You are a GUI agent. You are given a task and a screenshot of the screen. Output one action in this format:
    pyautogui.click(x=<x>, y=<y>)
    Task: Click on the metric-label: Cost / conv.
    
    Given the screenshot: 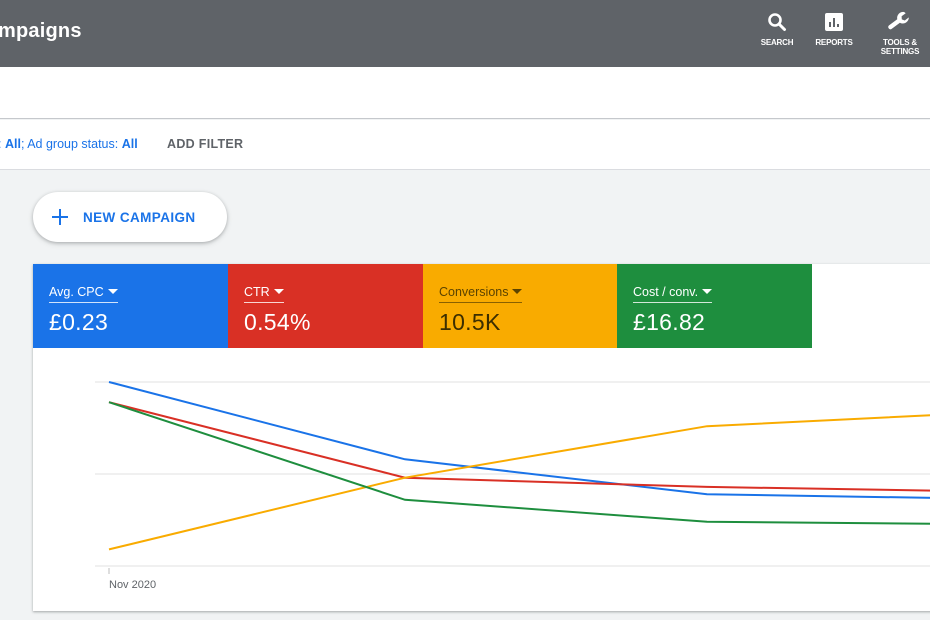 What is the action you would take?
    pyautogui.click(x=673, y=294)
    